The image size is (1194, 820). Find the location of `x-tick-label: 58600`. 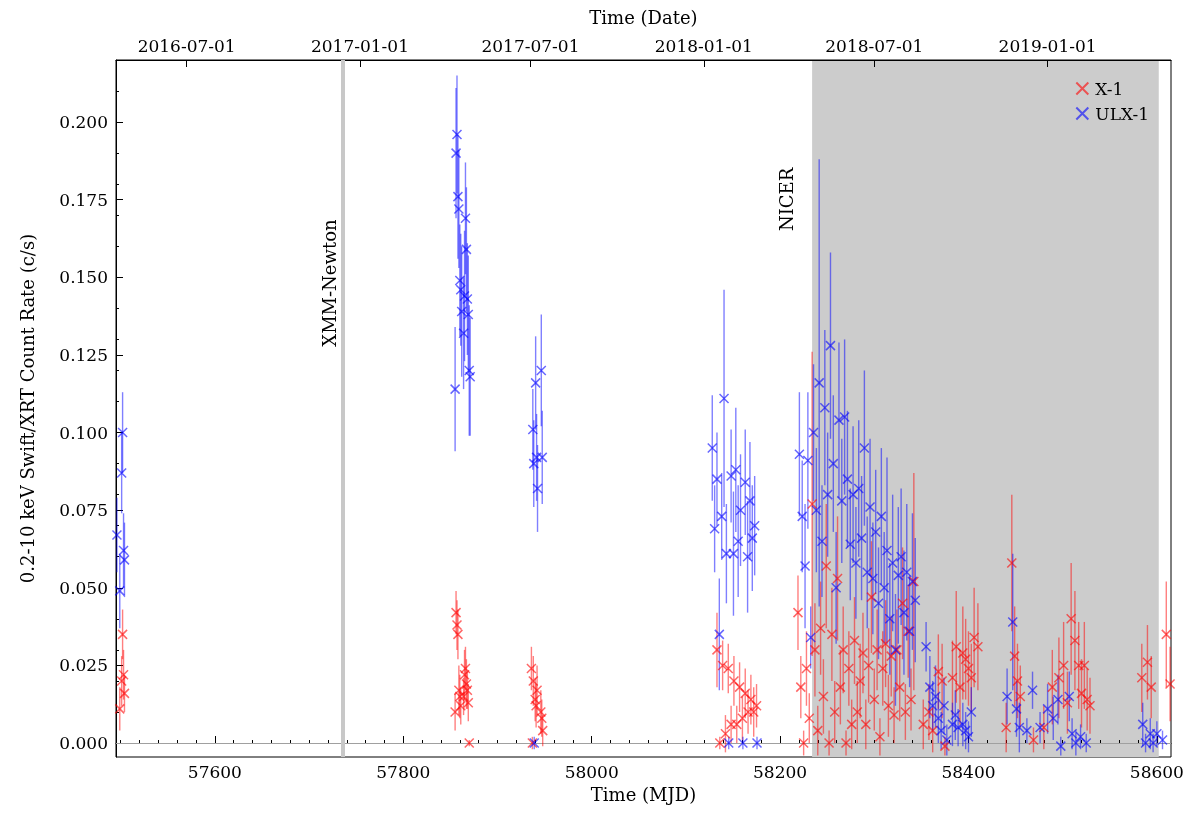

x-tick-label: 58600 is located at coordinates (1156, 771).